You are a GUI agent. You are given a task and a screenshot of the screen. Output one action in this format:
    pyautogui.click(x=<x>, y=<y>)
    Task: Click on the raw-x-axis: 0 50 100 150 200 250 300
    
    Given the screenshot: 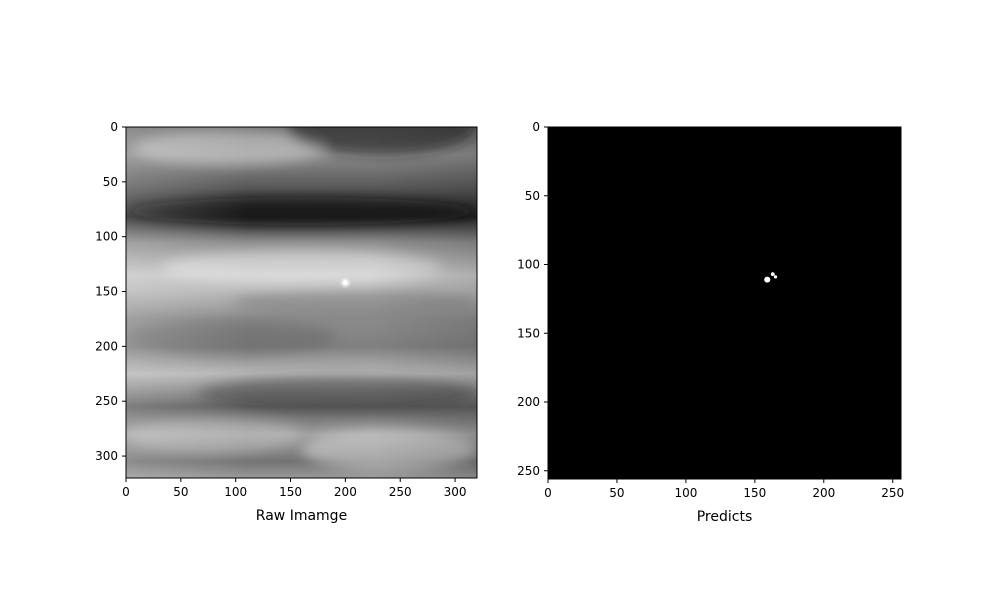 What is the action you would take?
    pyautogui.click(x=294, y=488)
    